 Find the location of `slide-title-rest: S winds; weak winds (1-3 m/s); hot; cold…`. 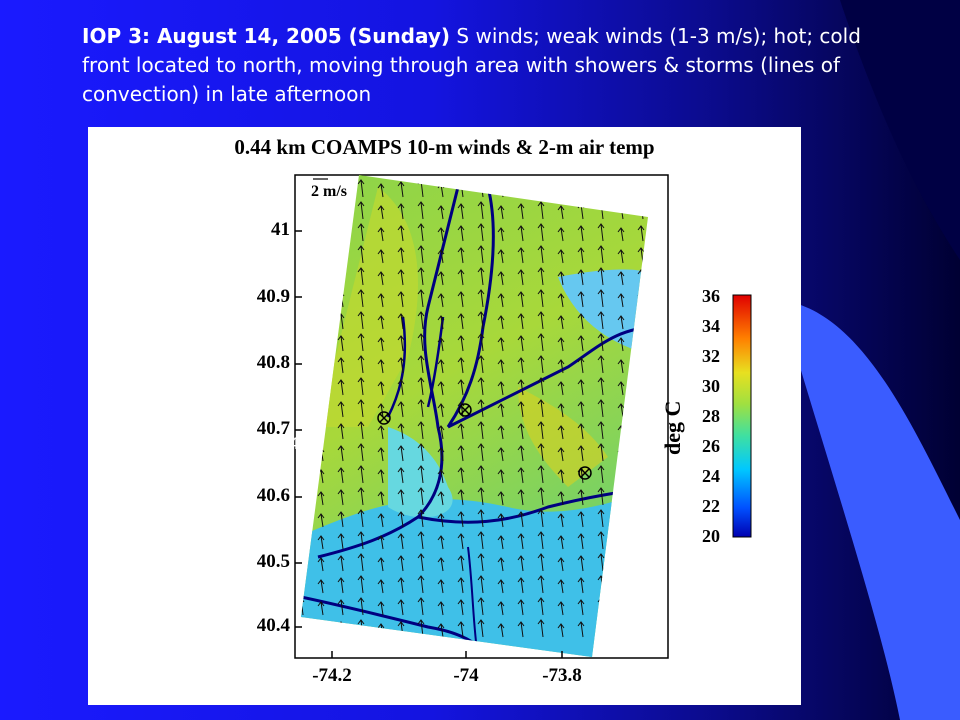

slide-title-rest: S winds; weak winds (1-3 m/s); hot; cold… is located at coordinates (471, 65).